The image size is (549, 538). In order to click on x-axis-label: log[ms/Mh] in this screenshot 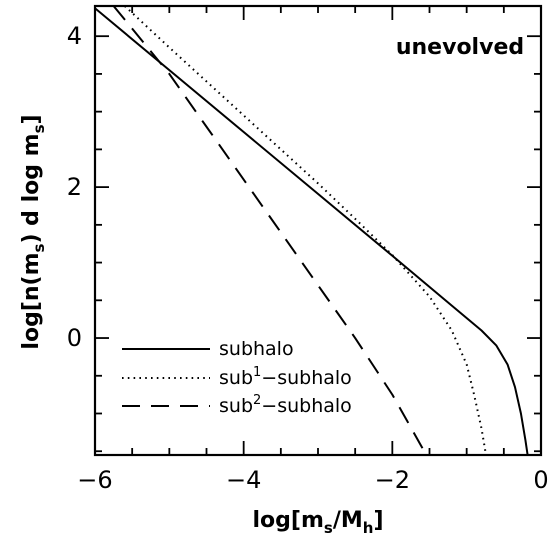, I will do `click(317, 522)`.